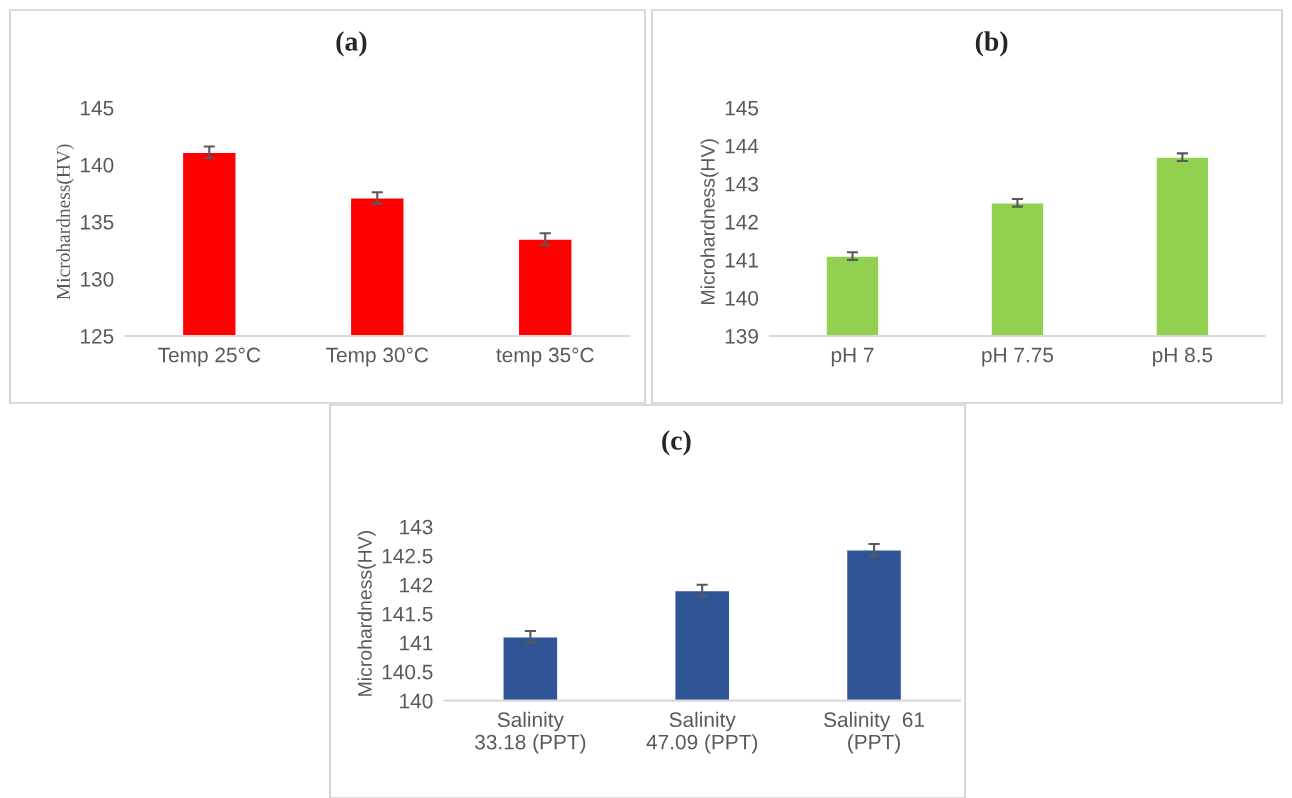 The image size is (1292, 798). I want to click on x-tick-label: Salinity 33.18 (PPT), so click(530, 732).